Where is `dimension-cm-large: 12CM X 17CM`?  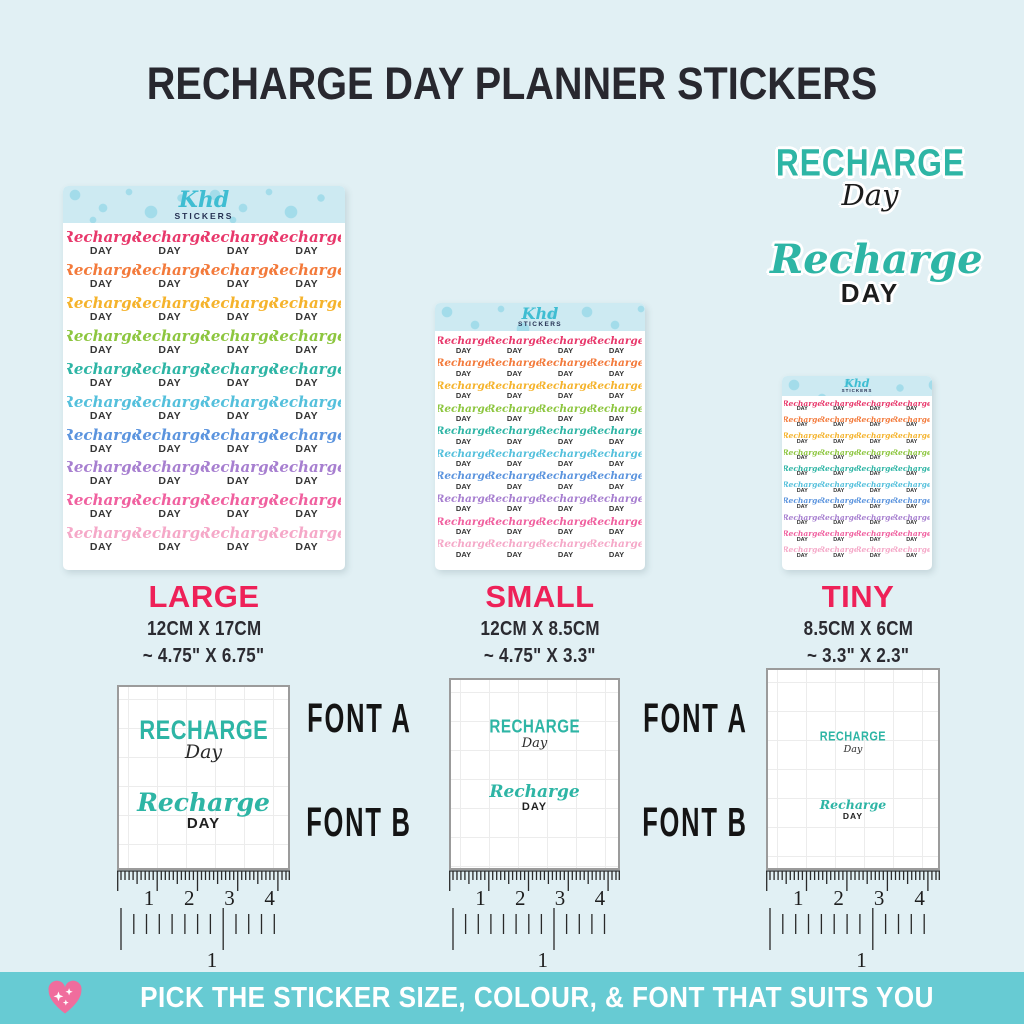
dimension-cm-large: 12CM X 17CM is located at coordinates (204, 629).